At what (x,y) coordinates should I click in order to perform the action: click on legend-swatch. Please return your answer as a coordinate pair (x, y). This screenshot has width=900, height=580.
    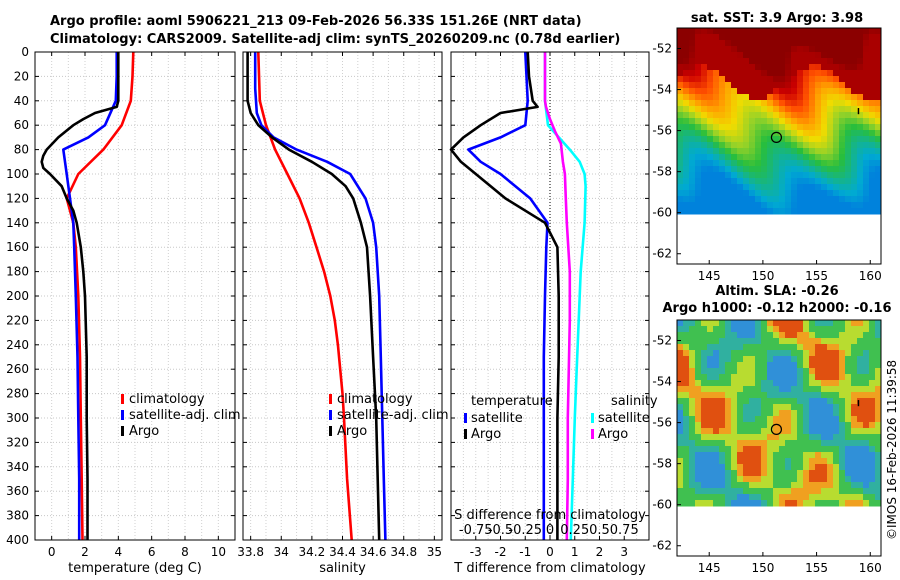
    Looking at the image, I should click on (122, 415).